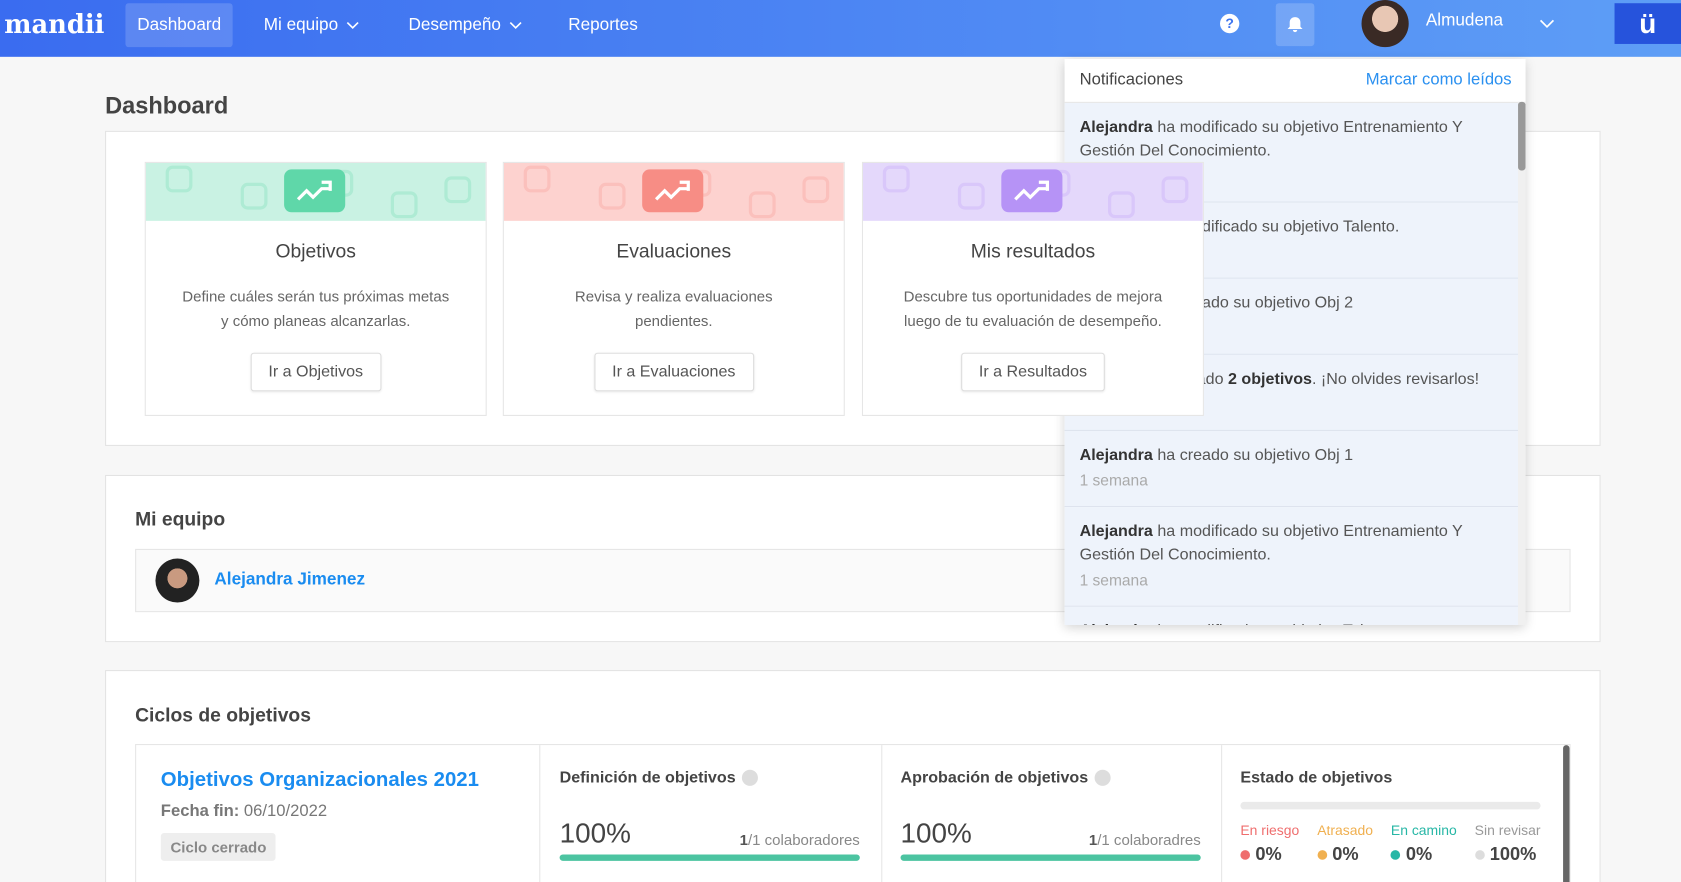 The image size is (1681, 882). Describe the element at coordinates (1255, 302) in the screenshot. I see `notification-part: ha creado su objetivo Obj 2` at that location.